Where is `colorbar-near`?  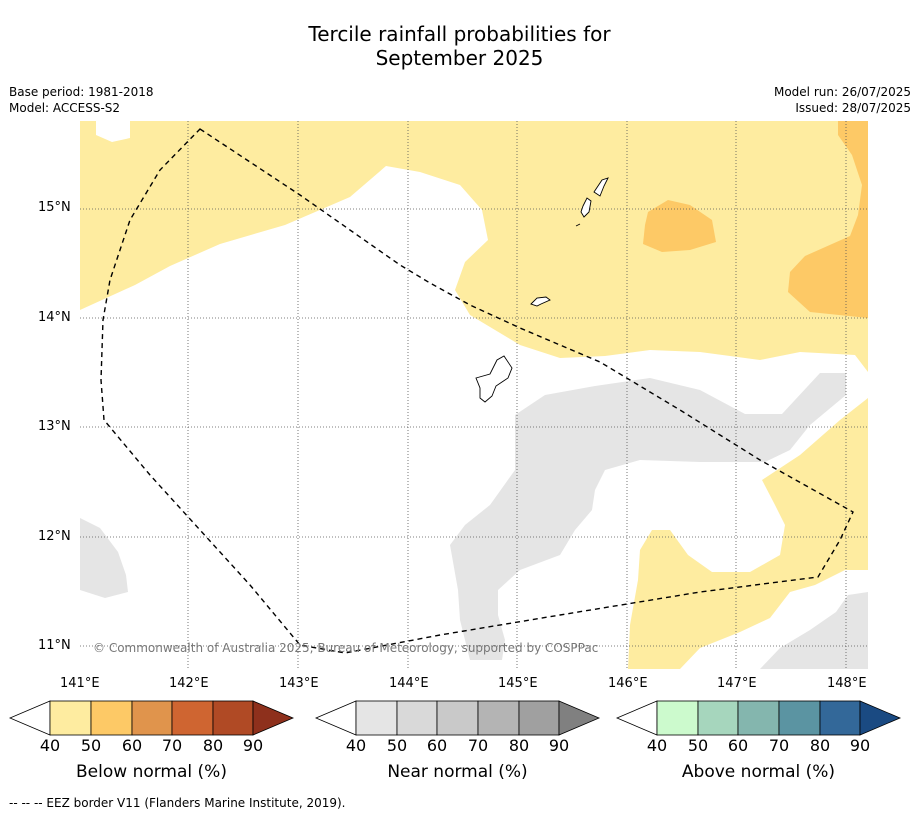 colorbar-near is located at coordinates (457, 718).